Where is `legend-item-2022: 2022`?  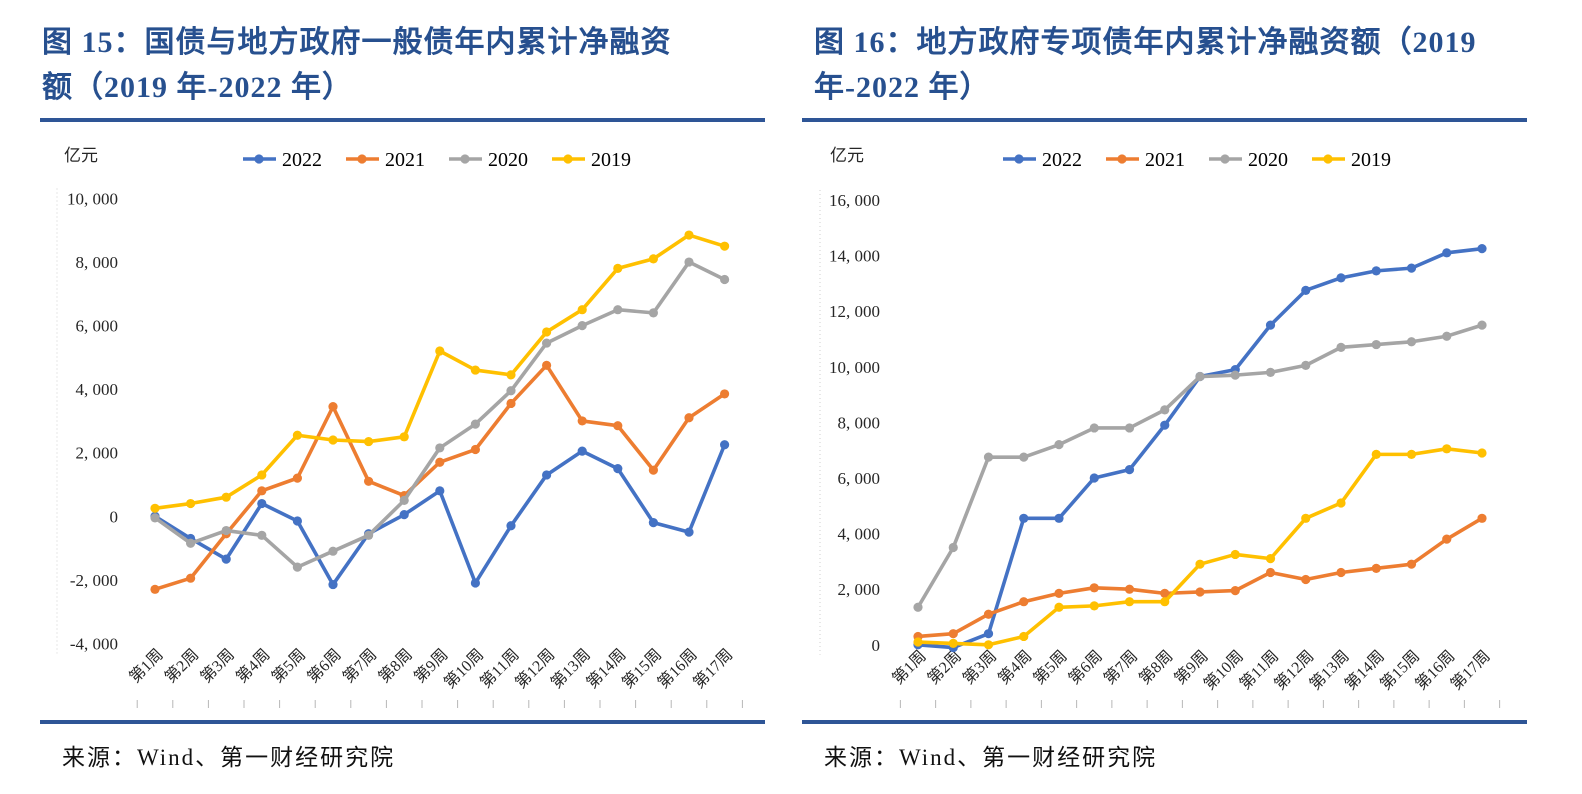
legend-item-2022: 2022 is located at coordinates (1042, 160).